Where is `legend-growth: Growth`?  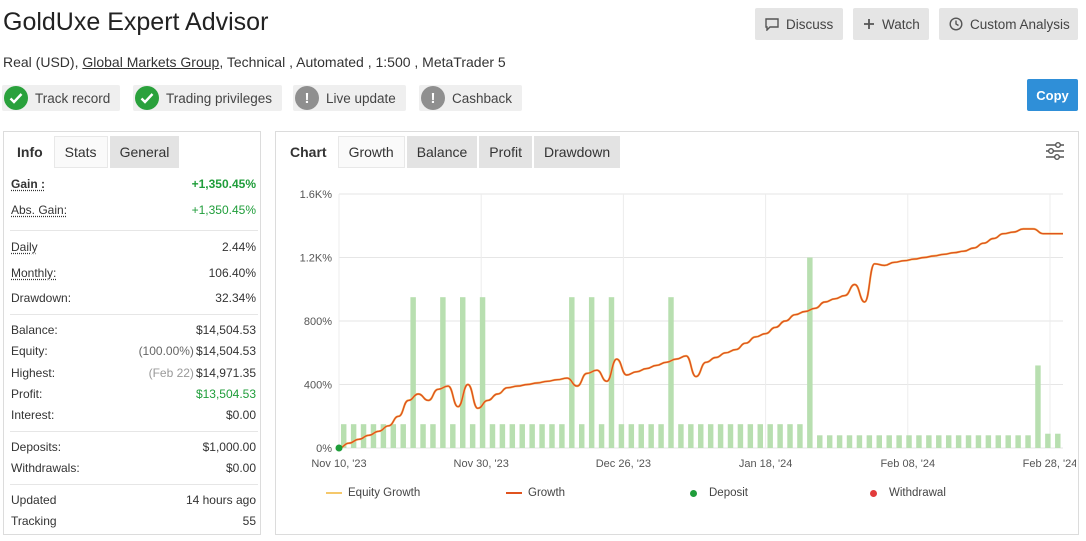 legend-growth: Growth is located at coordinates (535, 493).